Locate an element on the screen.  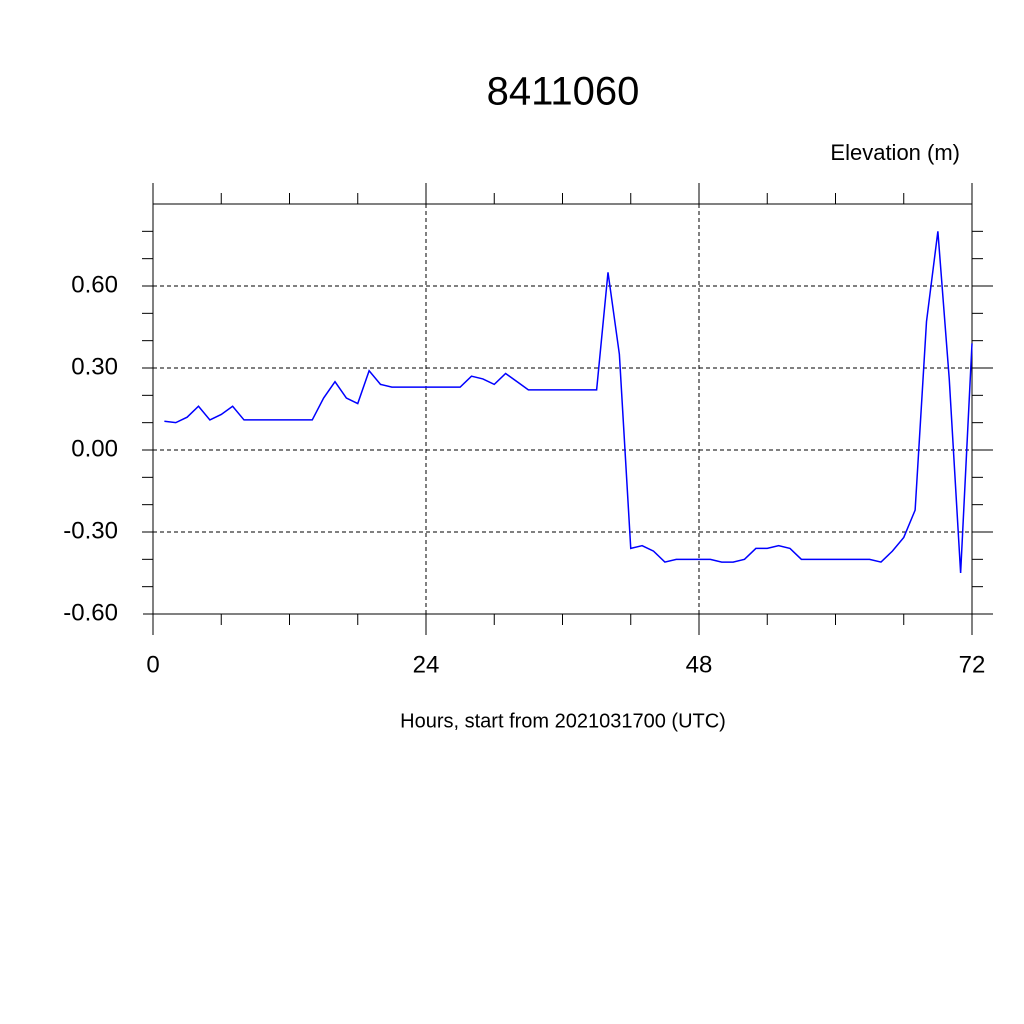
y-tick-label: 0.60 is located at coordinates (94, 284).